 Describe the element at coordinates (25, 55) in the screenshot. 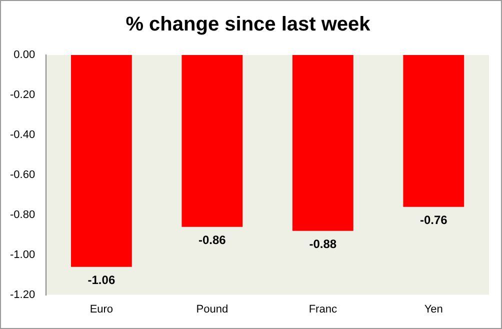

I see `y-tick-label: 0.00` at that location.